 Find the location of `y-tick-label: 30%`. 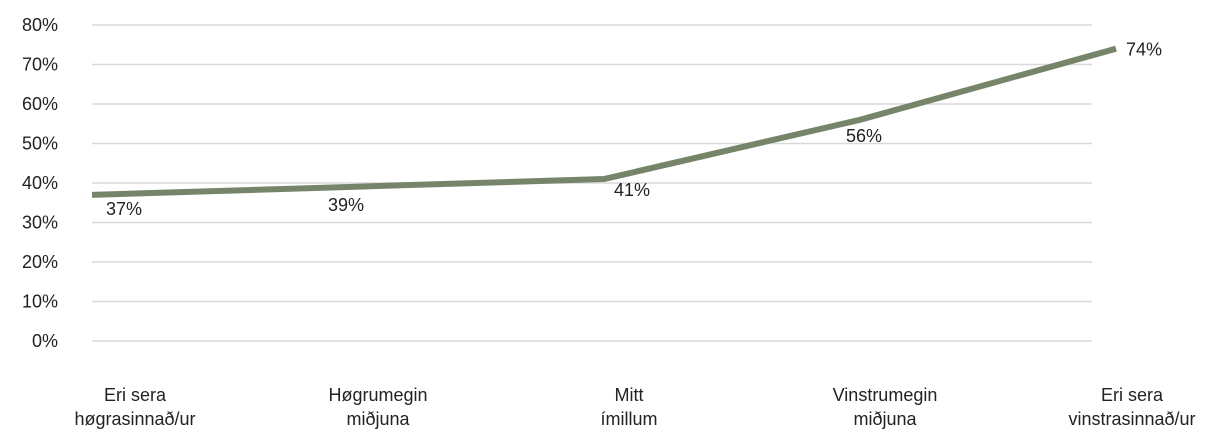

y-tick-label: 30% is located at coordinates (40, 223).